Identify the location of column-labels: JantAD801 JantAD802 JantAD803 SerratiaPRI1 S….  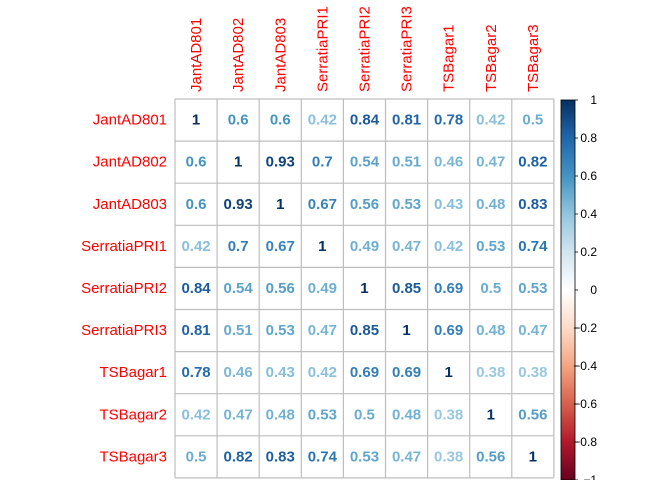
(365, 49).